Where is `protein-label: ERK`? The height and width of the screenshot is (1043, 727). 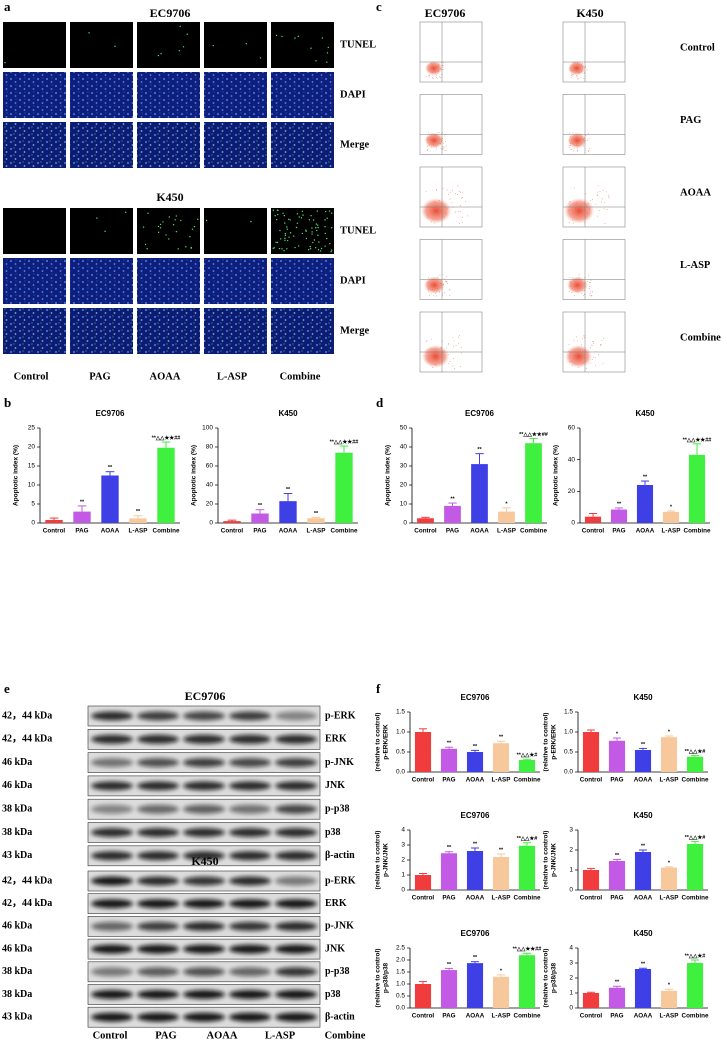
protein-label: ERK is located at coordinates (336, 903).